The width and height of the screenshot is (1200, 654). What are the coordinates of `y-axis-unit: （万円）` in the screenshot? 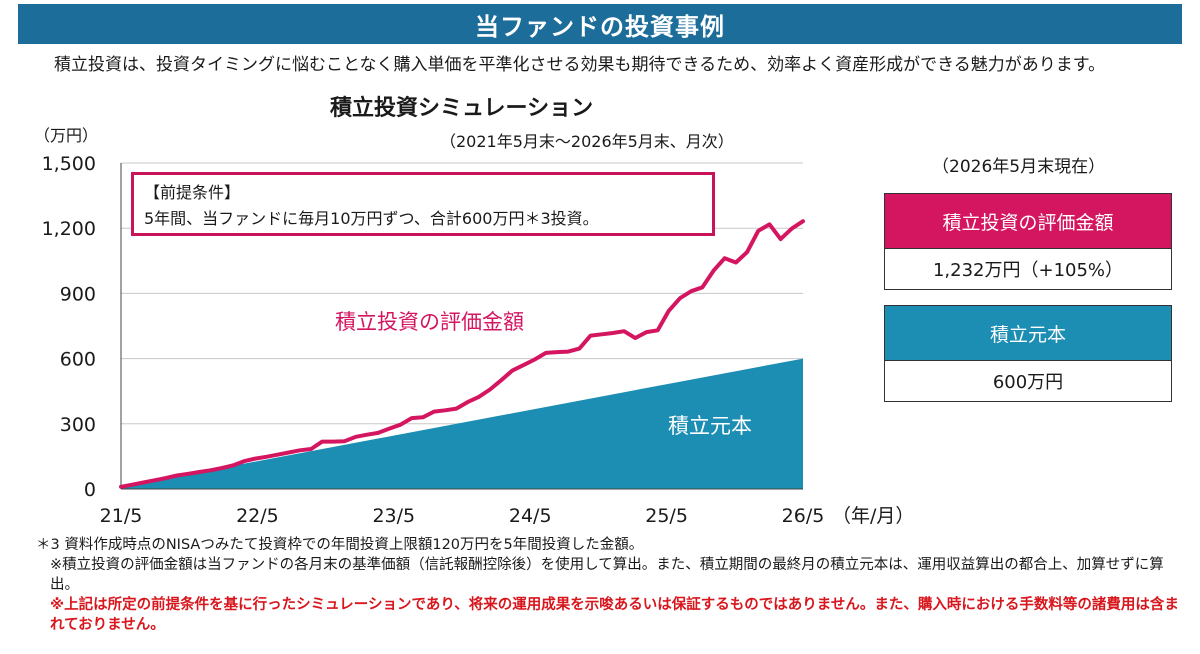 It's located at (66, 135).